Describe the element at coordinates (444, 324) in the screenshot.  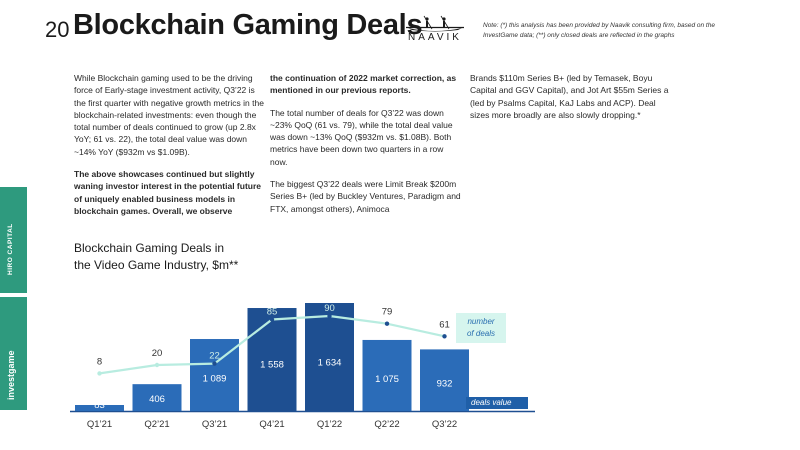
I see `deals-count-label: 61` at that location.